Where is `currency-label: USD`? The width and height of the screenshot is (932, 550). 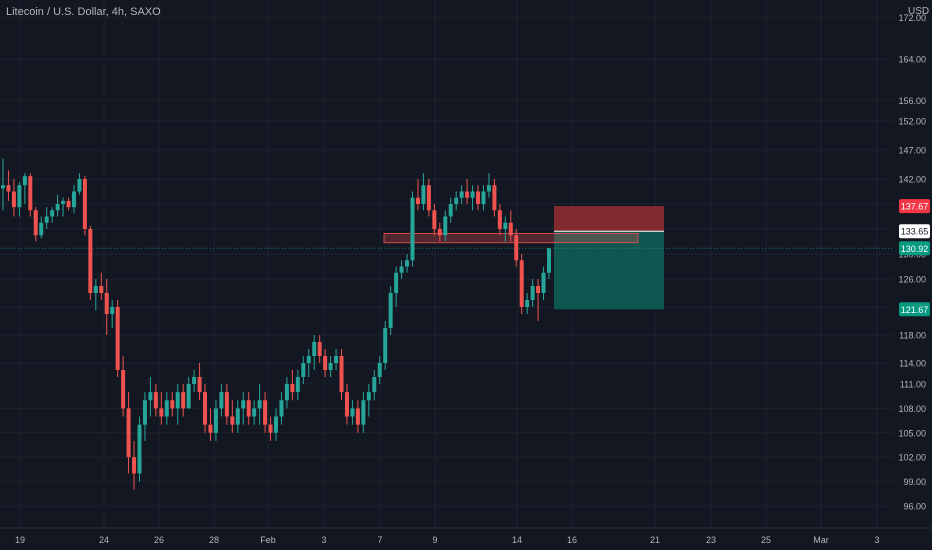 currency-label: USD is located at coordinates (918, 11).